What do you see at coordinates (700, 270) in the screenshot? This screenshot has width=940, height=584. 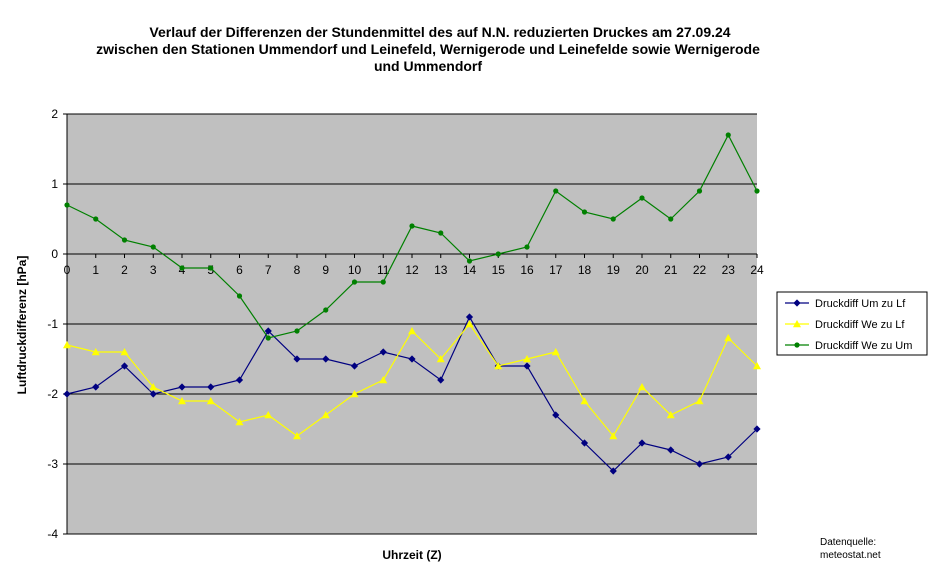 I see `x-tick-label: 22` at bounding box center [700, 270].